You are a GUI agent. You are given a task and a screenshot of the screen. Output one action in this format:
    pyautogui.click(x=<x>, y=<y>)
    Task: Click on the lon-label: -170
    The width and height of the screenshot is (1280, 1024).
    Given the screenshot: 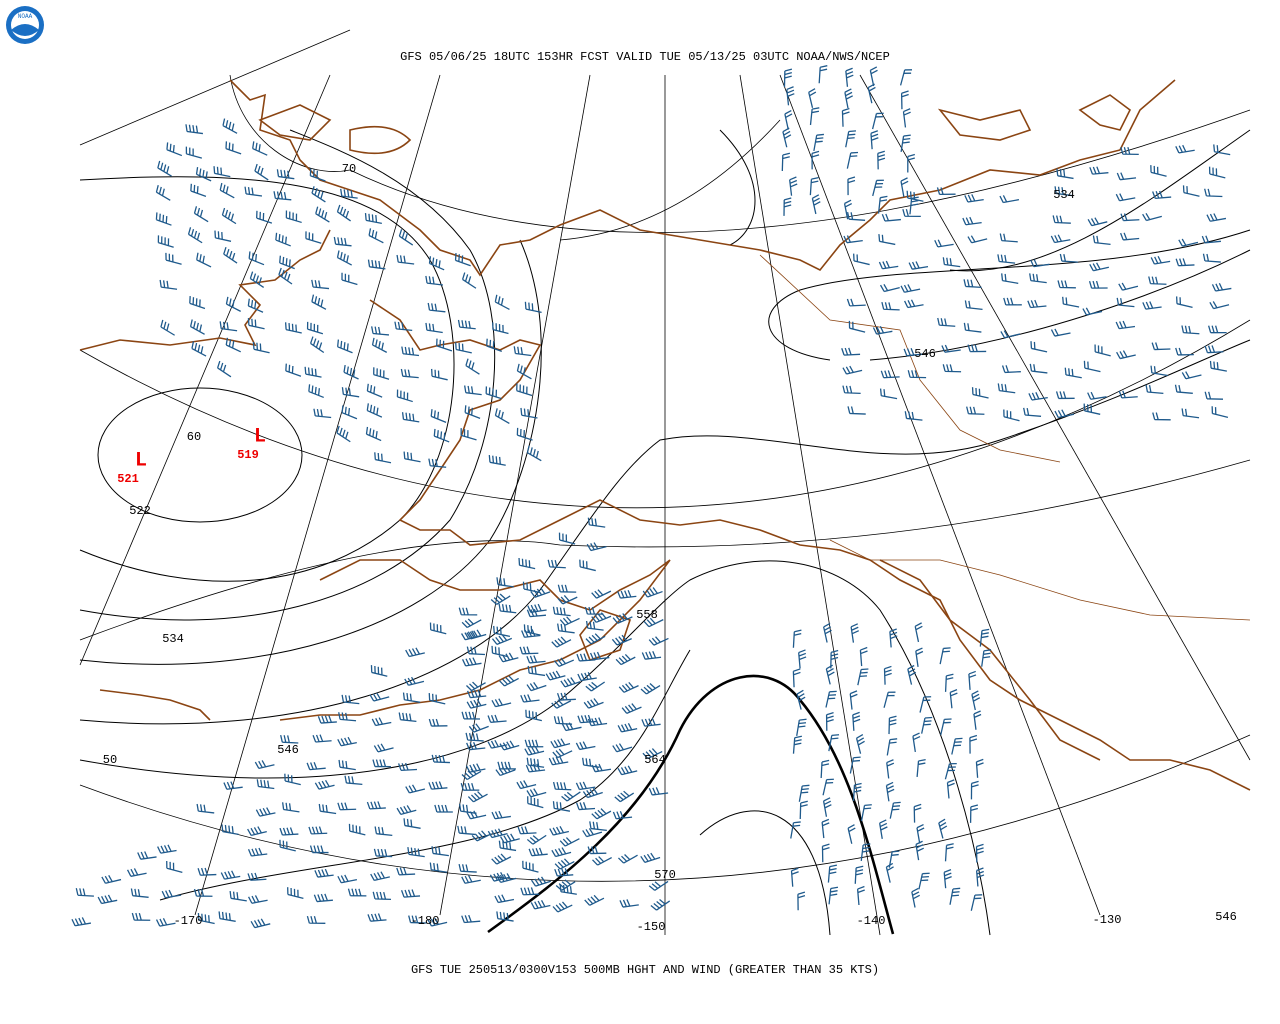 What is the action you would take?
    pyautogui.click(x=188, y=921)
    